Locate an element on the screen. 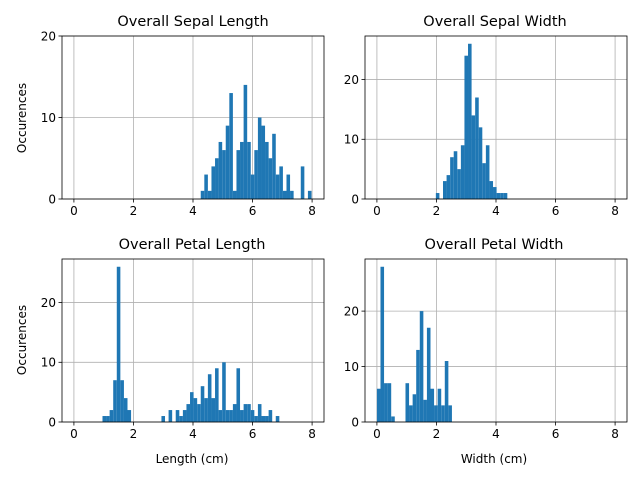 The image size is (640, 480). plot-title: Overall Petal Length is located at coordinates (192, 245).